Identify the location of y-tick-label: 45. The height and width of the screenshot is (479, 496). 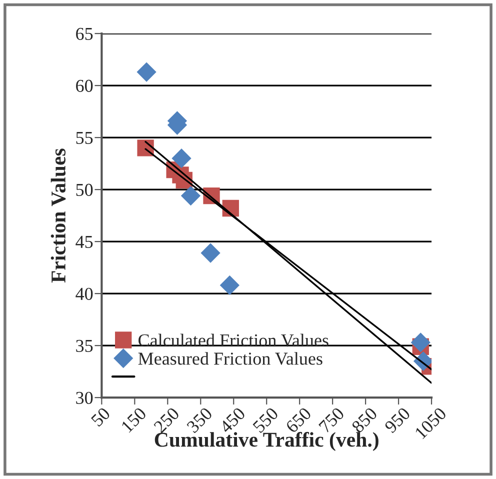
(84, 242).